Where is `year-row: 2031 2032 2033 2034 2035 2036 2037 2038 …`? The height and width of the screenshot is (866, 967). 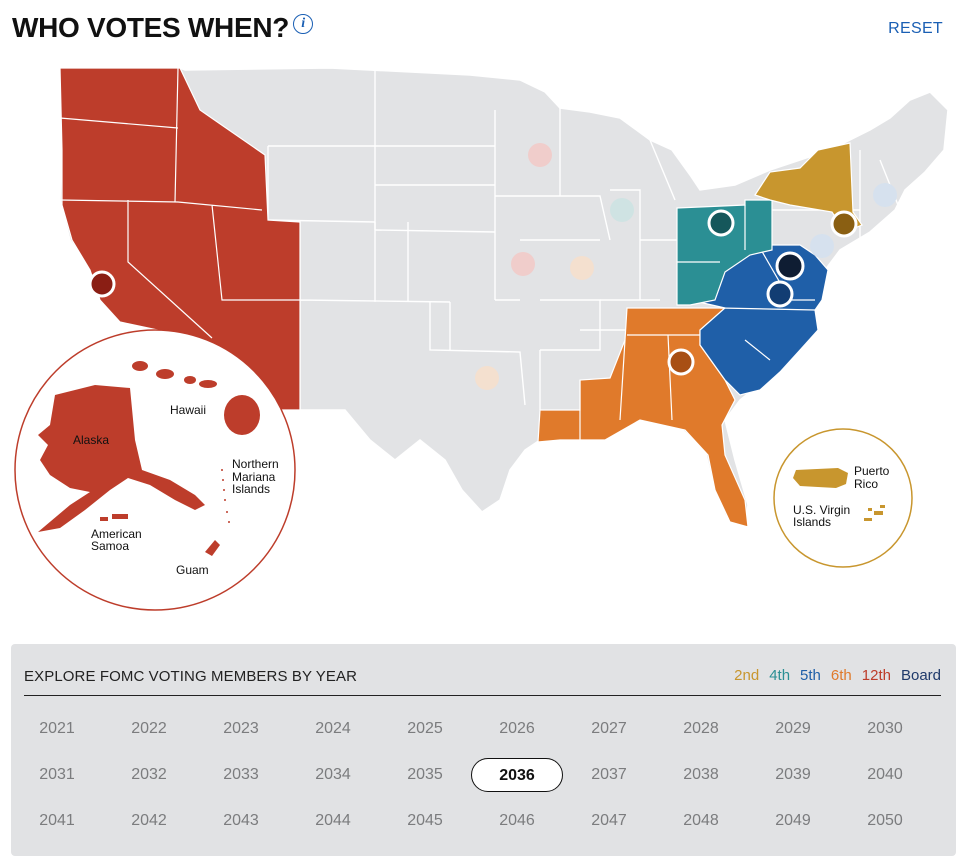 year-row: 2031 2032 2033 2034 2035 2036 2037 2038 … is located at coordinates (483, 775).